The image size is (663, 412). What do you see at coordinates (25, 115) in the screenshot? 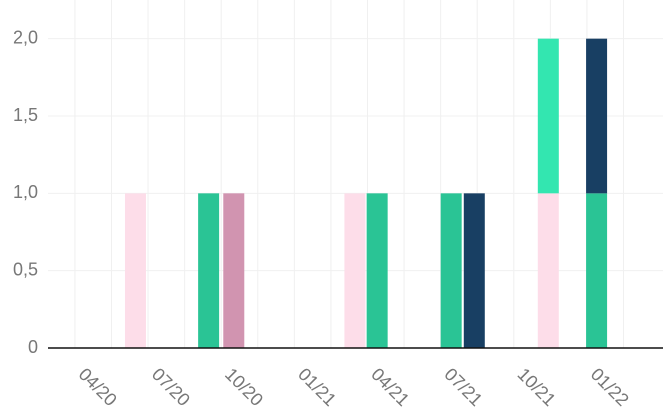
I see `y-tick-label: 1,5` at bounding box center [25, 115].